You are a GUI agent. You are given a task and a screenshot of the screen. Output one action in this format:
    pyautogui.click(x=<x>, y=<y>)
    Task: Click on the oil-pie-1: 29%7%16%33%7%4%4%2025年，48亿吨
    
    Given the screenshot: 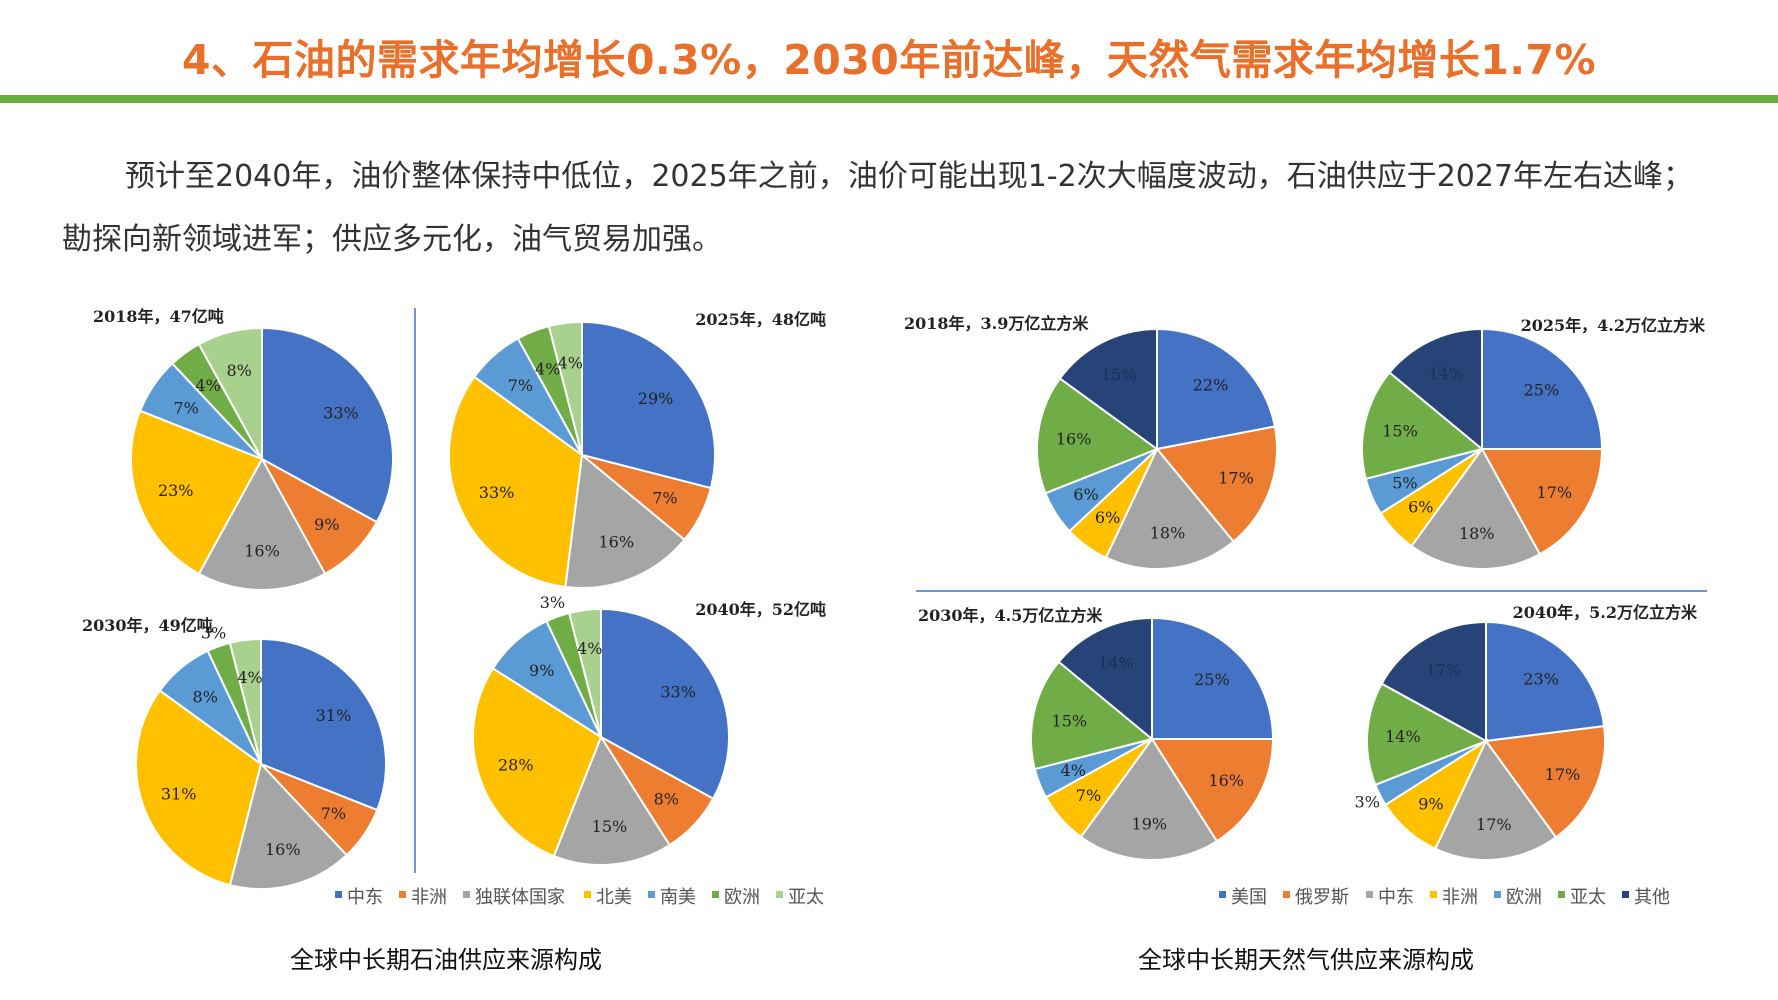 What is the action you would take?
    pyautogui.click(x=637, y=449)
    